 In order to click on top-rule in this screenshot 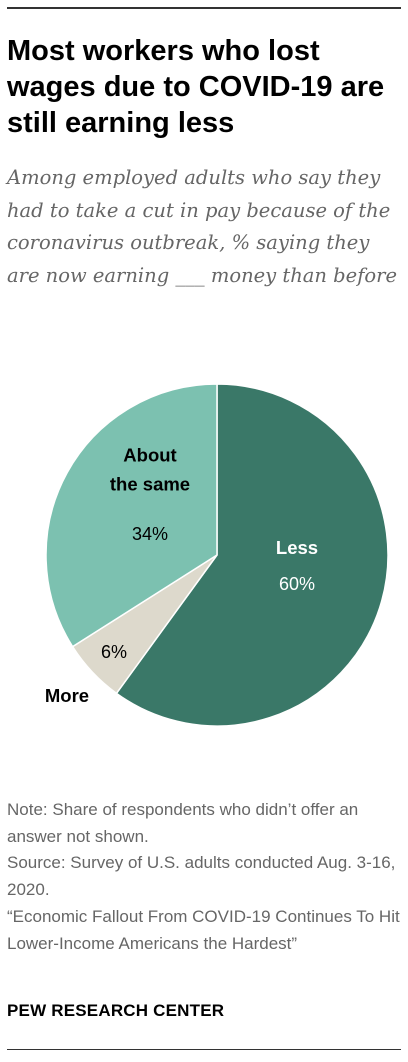, I will do `click(204, 8)`.